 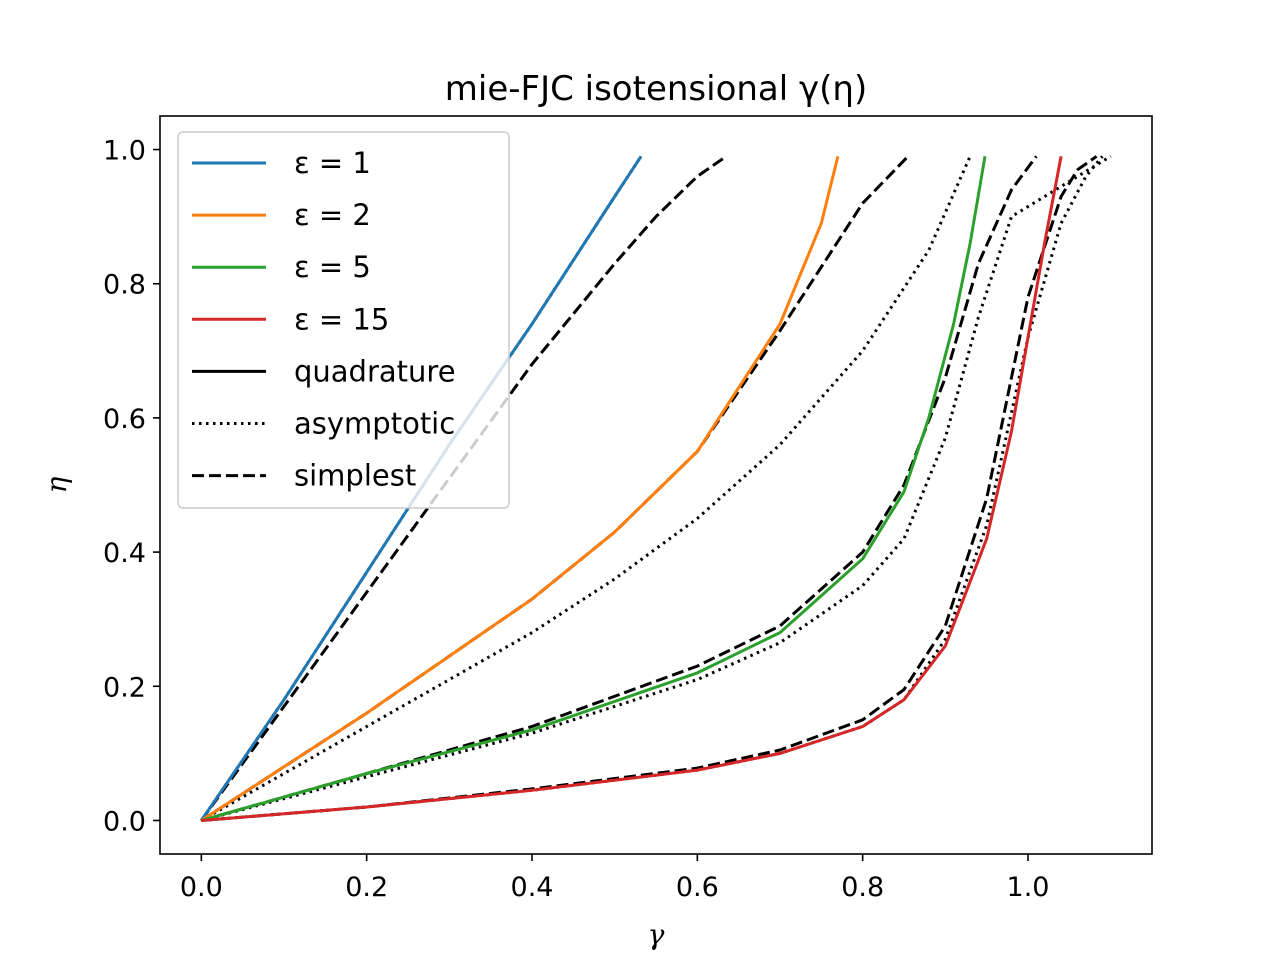 What do you see at coordinates (532, 887) in the screenshot?
I see `x-tick-label: 0.4` at bounding box center [532, 887].